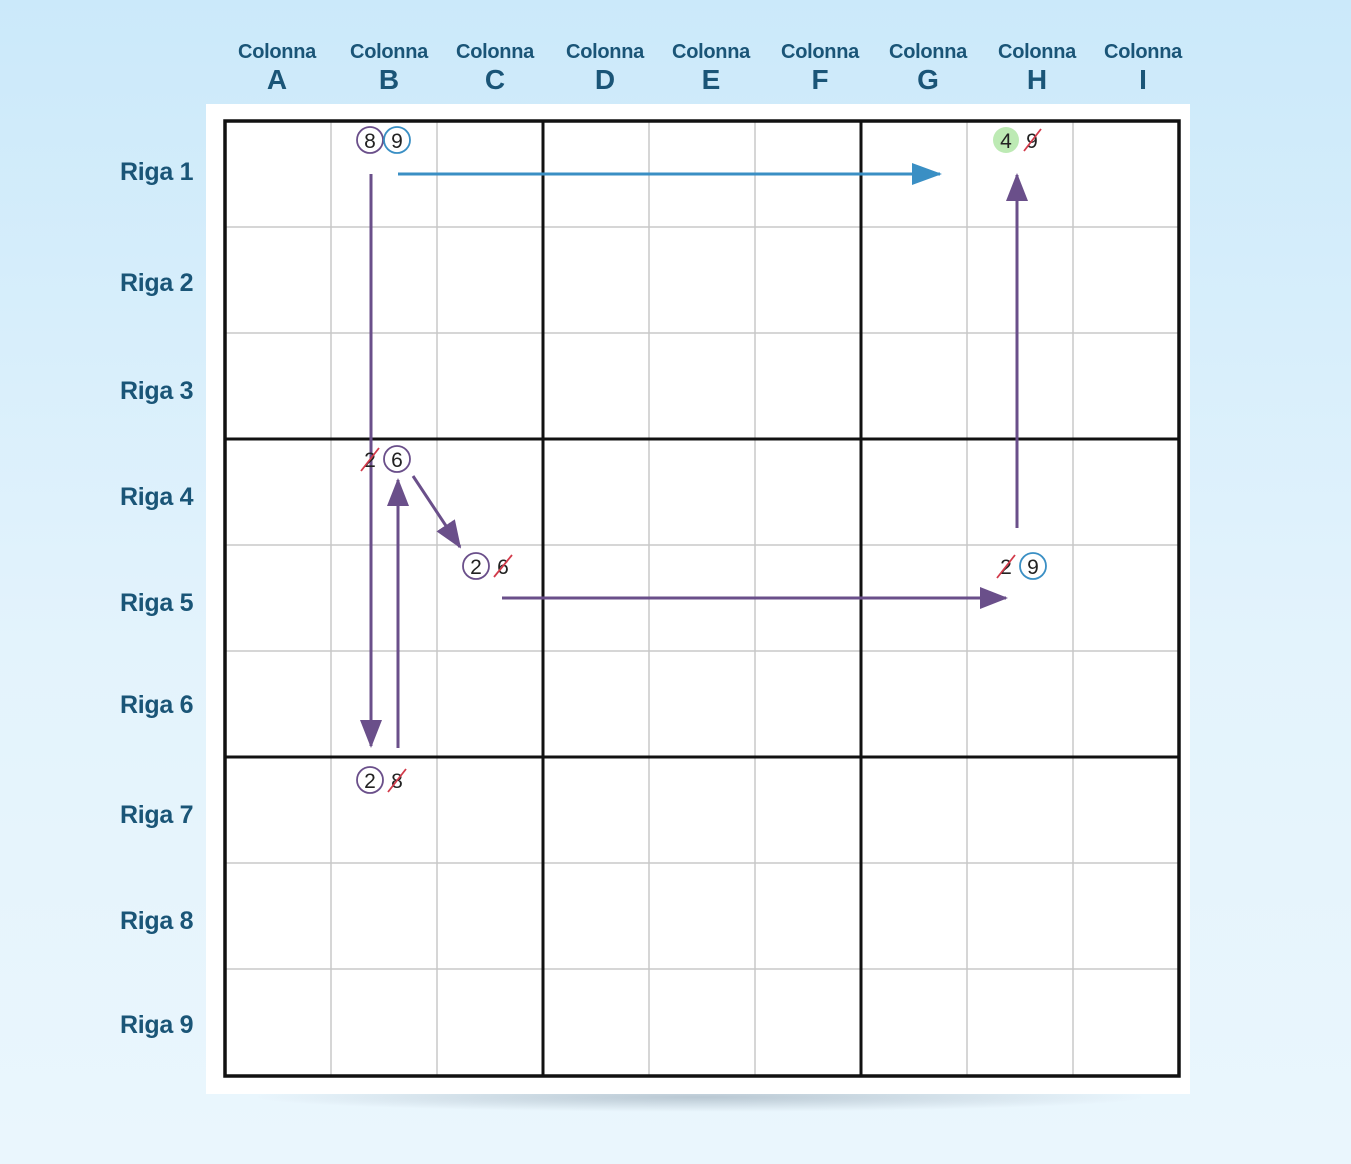 The height and width of the screenshot is (1164, 1351). What do you see at coordinates (157, 705) in the screenshot?
I see `row-header-6: Riga 6` at bounding box center [157, 705].